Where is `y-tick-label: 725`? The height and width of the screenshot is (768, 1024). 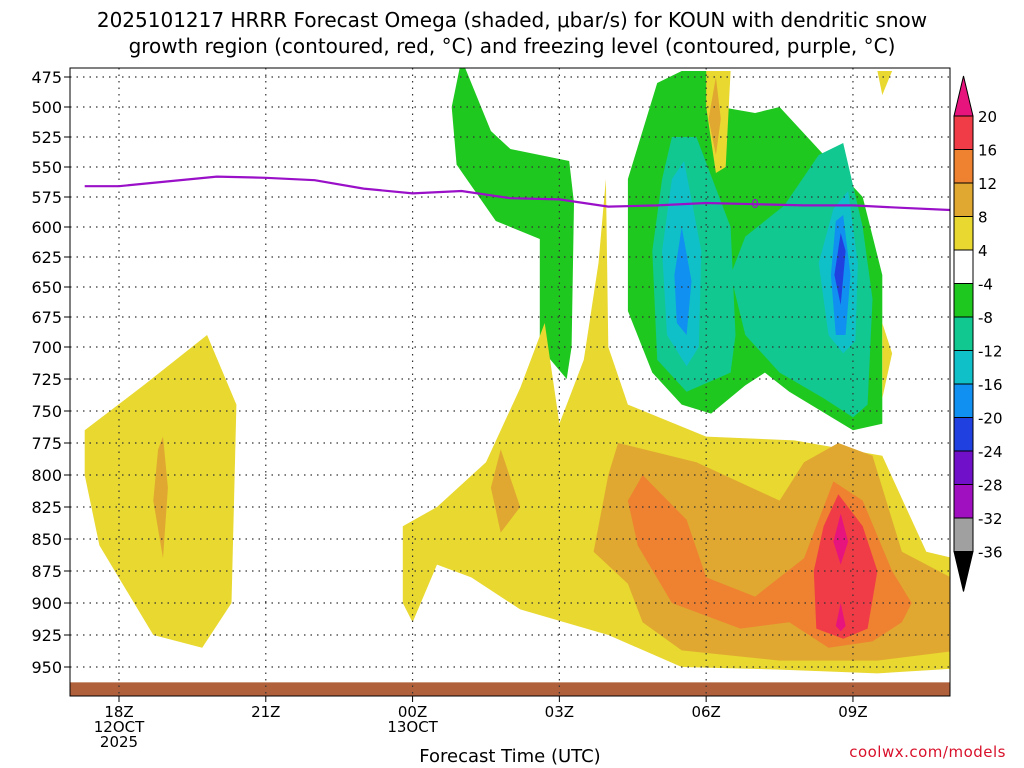
y-tick-label: 725 is located at coordinates (46, 379).